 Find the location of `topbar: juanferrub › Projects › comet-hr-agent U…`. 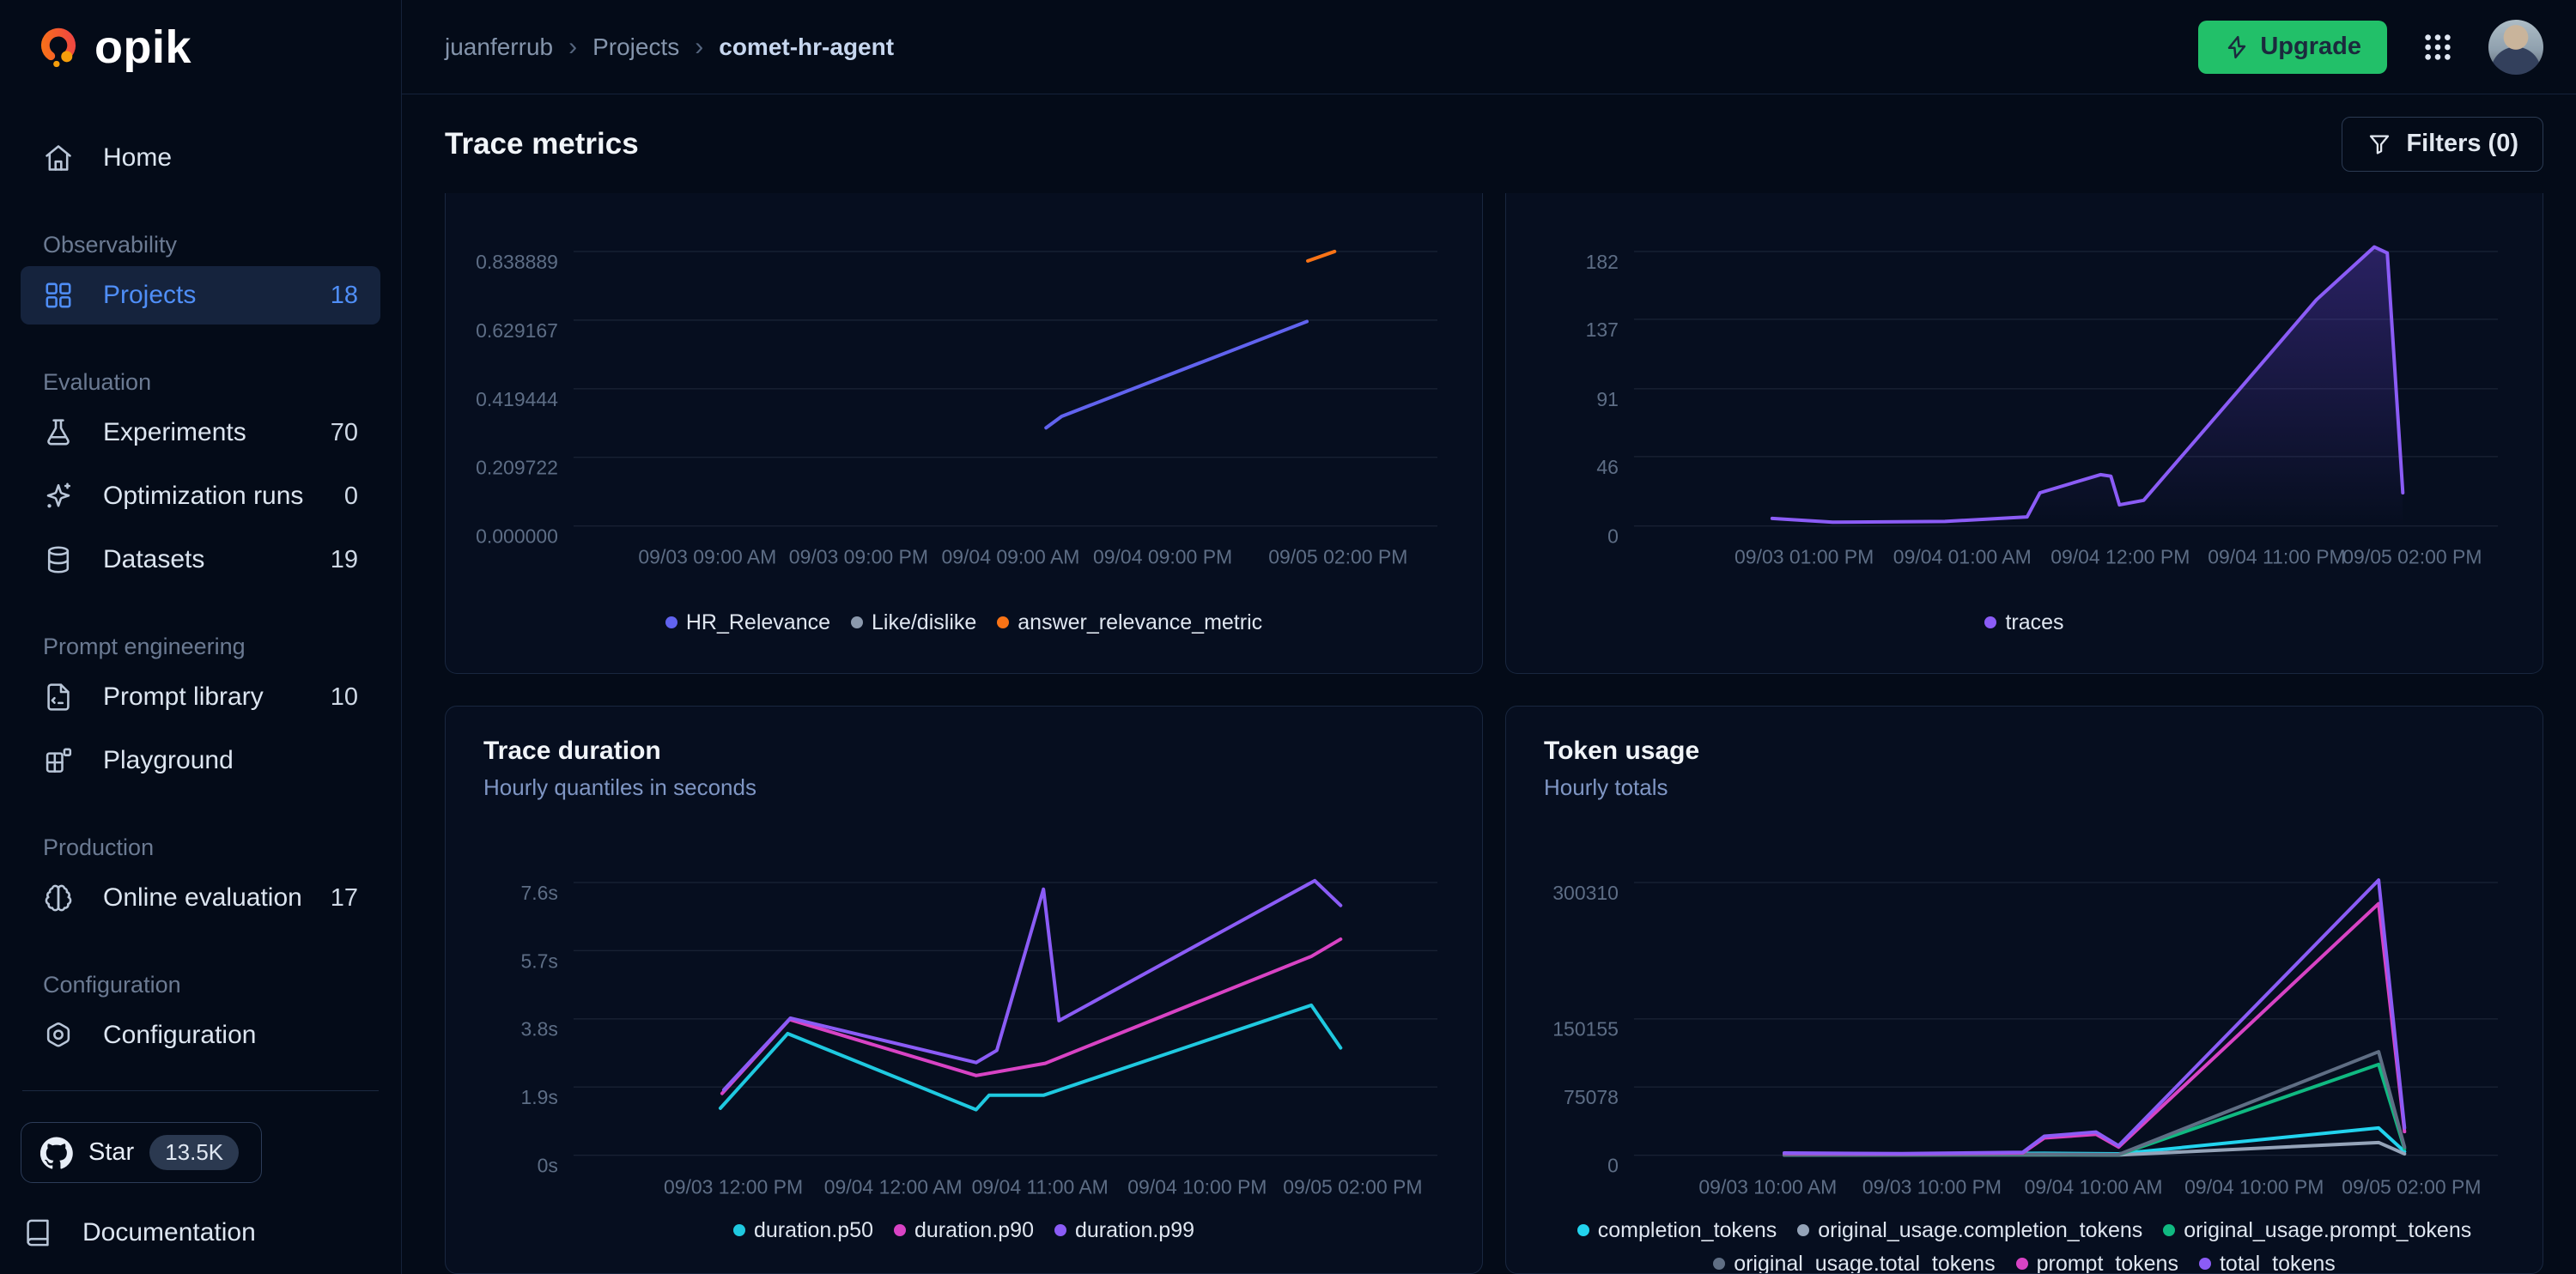

topbar: juanferrub › Projects › comet-hr-agent U… is located at coordinates (1489, 47).